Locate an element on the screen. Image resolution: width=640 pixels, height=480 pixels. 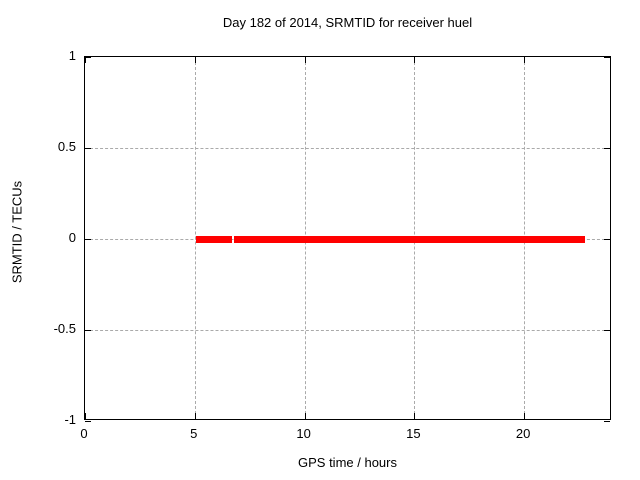
y-tick-label: 1 is located at coordinates (72, 55).